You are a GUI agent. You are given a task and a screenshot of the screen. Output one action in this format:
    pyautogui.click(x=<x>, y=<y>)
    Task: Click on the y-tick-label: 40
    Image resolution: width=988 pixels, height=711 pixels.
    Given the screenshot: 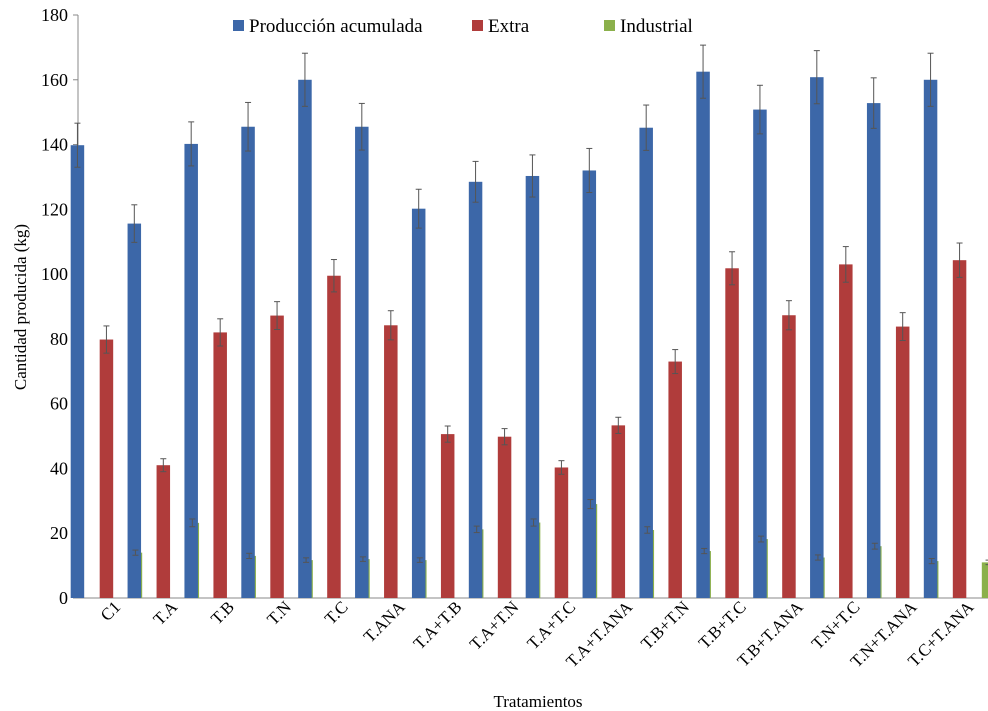 What is the action you would take?
    pyautogui.click(x=59, y=468)
    